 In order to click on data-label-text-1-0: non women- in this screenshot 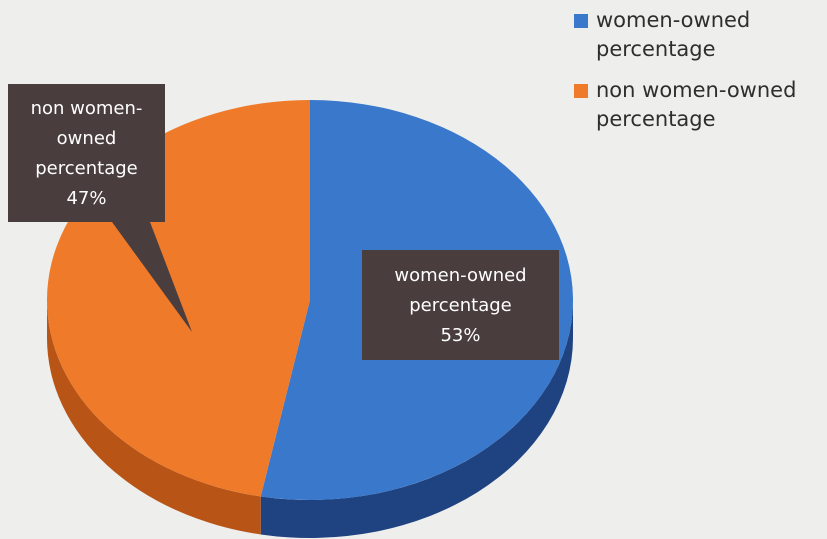, I will do `click(87, 108)`.